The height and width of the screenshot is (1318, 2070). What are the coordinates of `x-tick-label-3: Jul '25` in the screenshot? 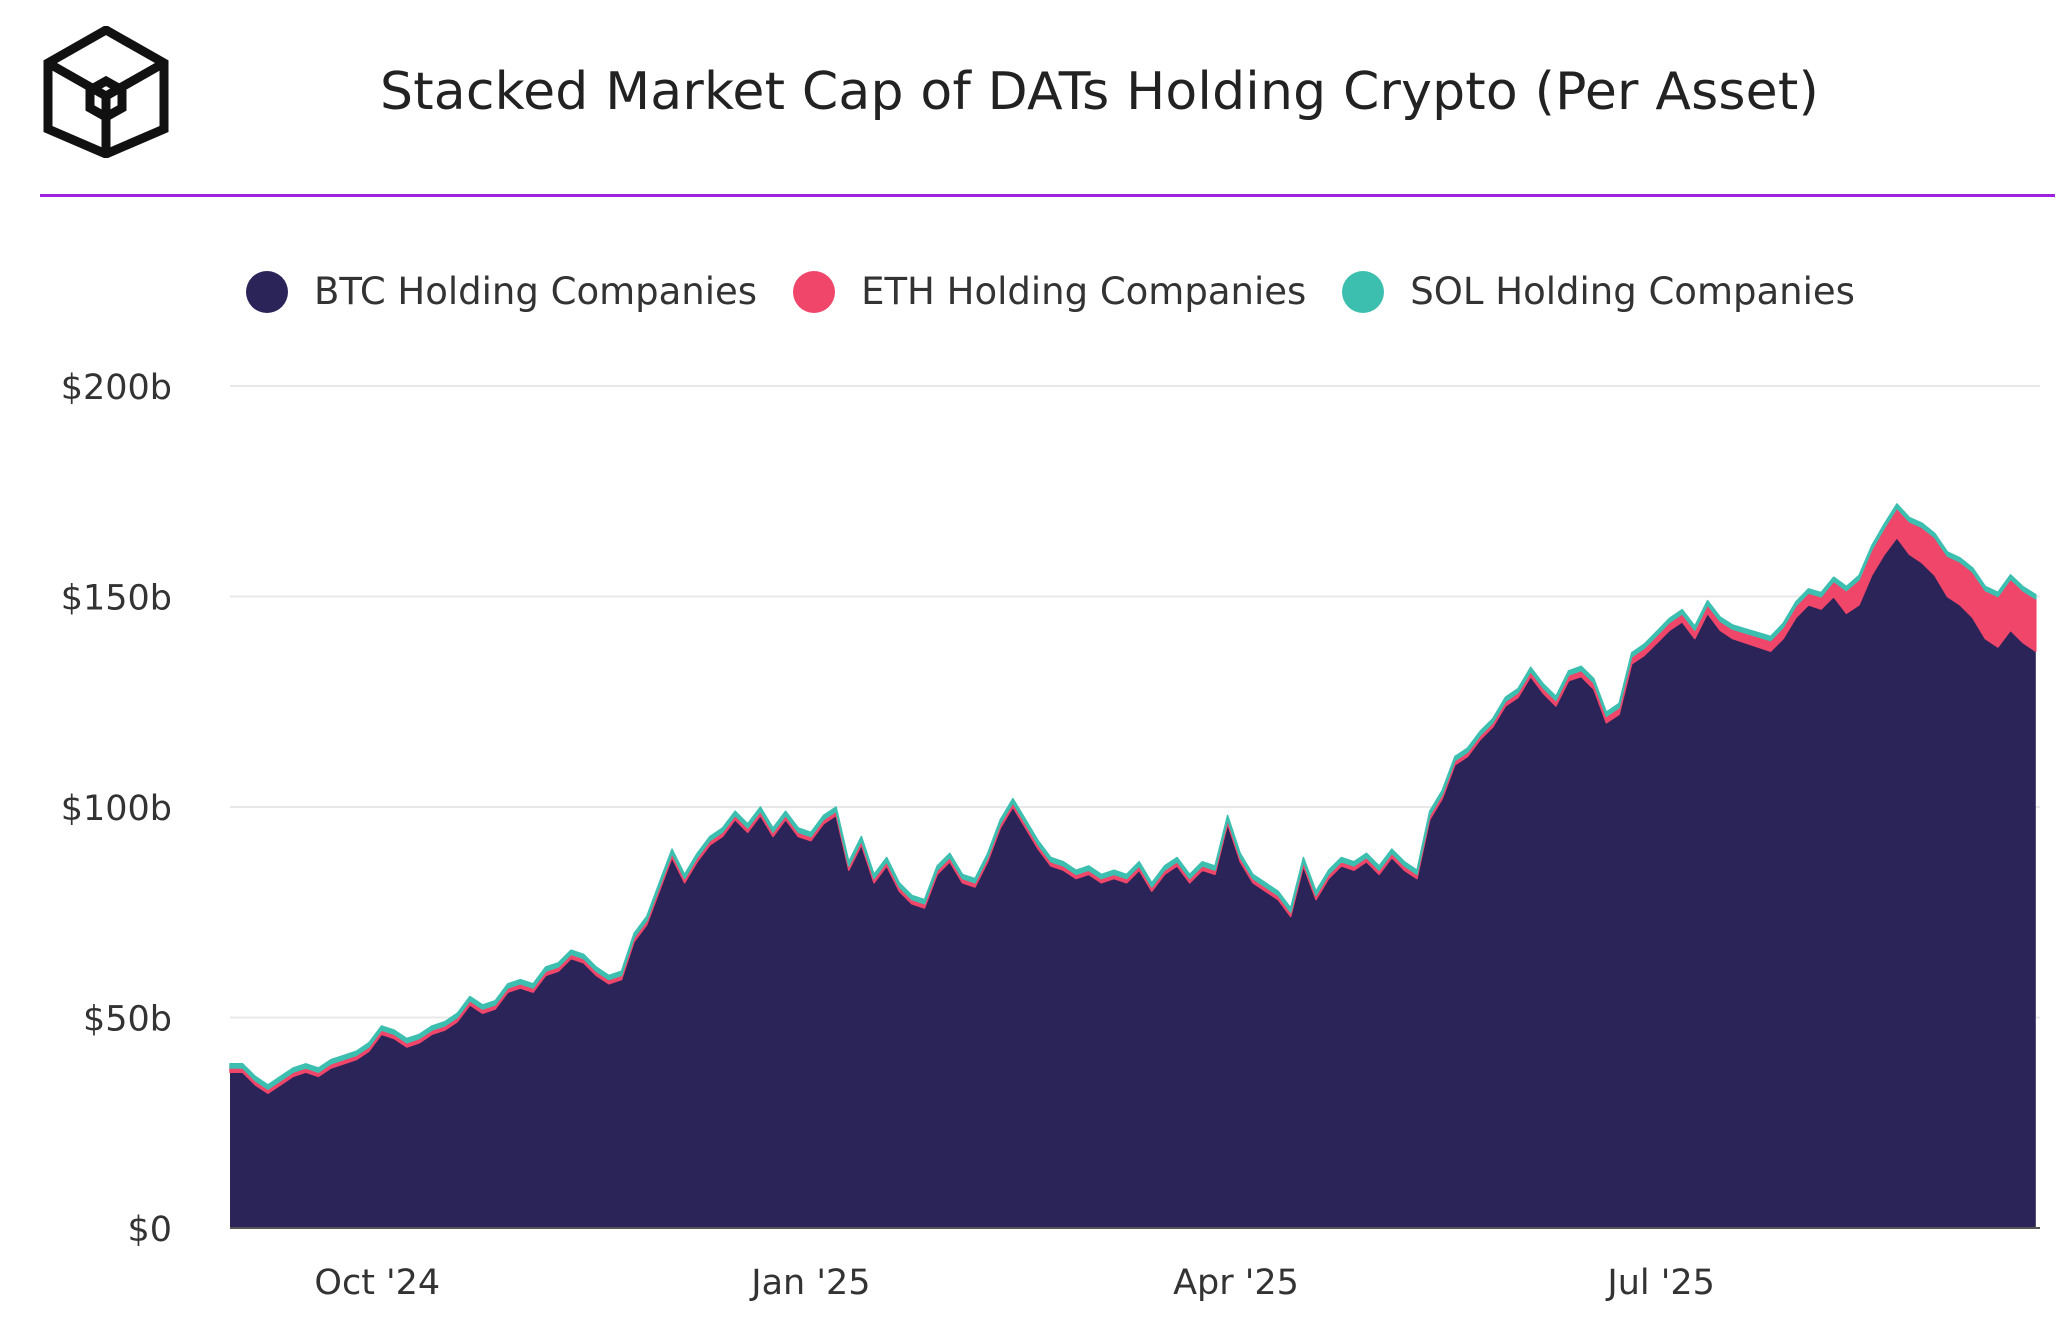 It's located at (1660, 1283).